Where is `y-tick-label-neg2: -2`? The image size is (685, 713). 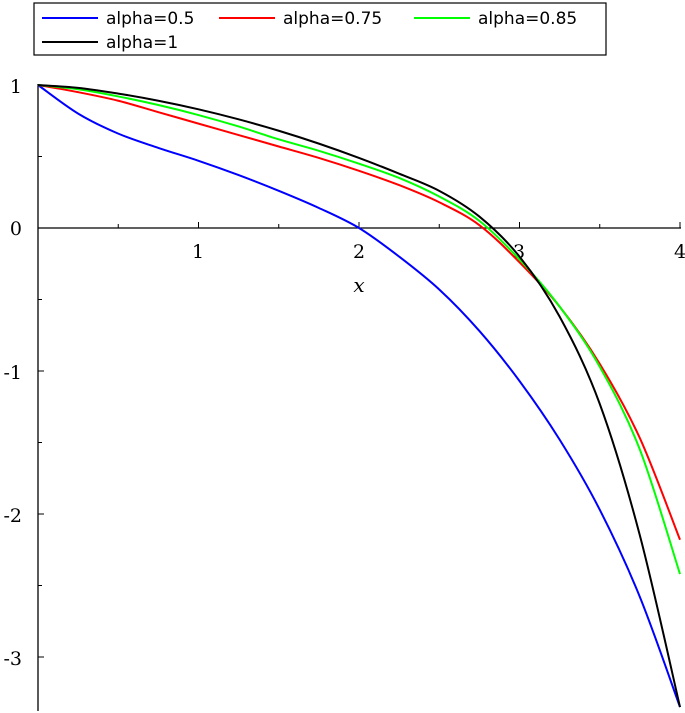 y-tick-label-neg2: -2 is located at coordinates (12, 516).